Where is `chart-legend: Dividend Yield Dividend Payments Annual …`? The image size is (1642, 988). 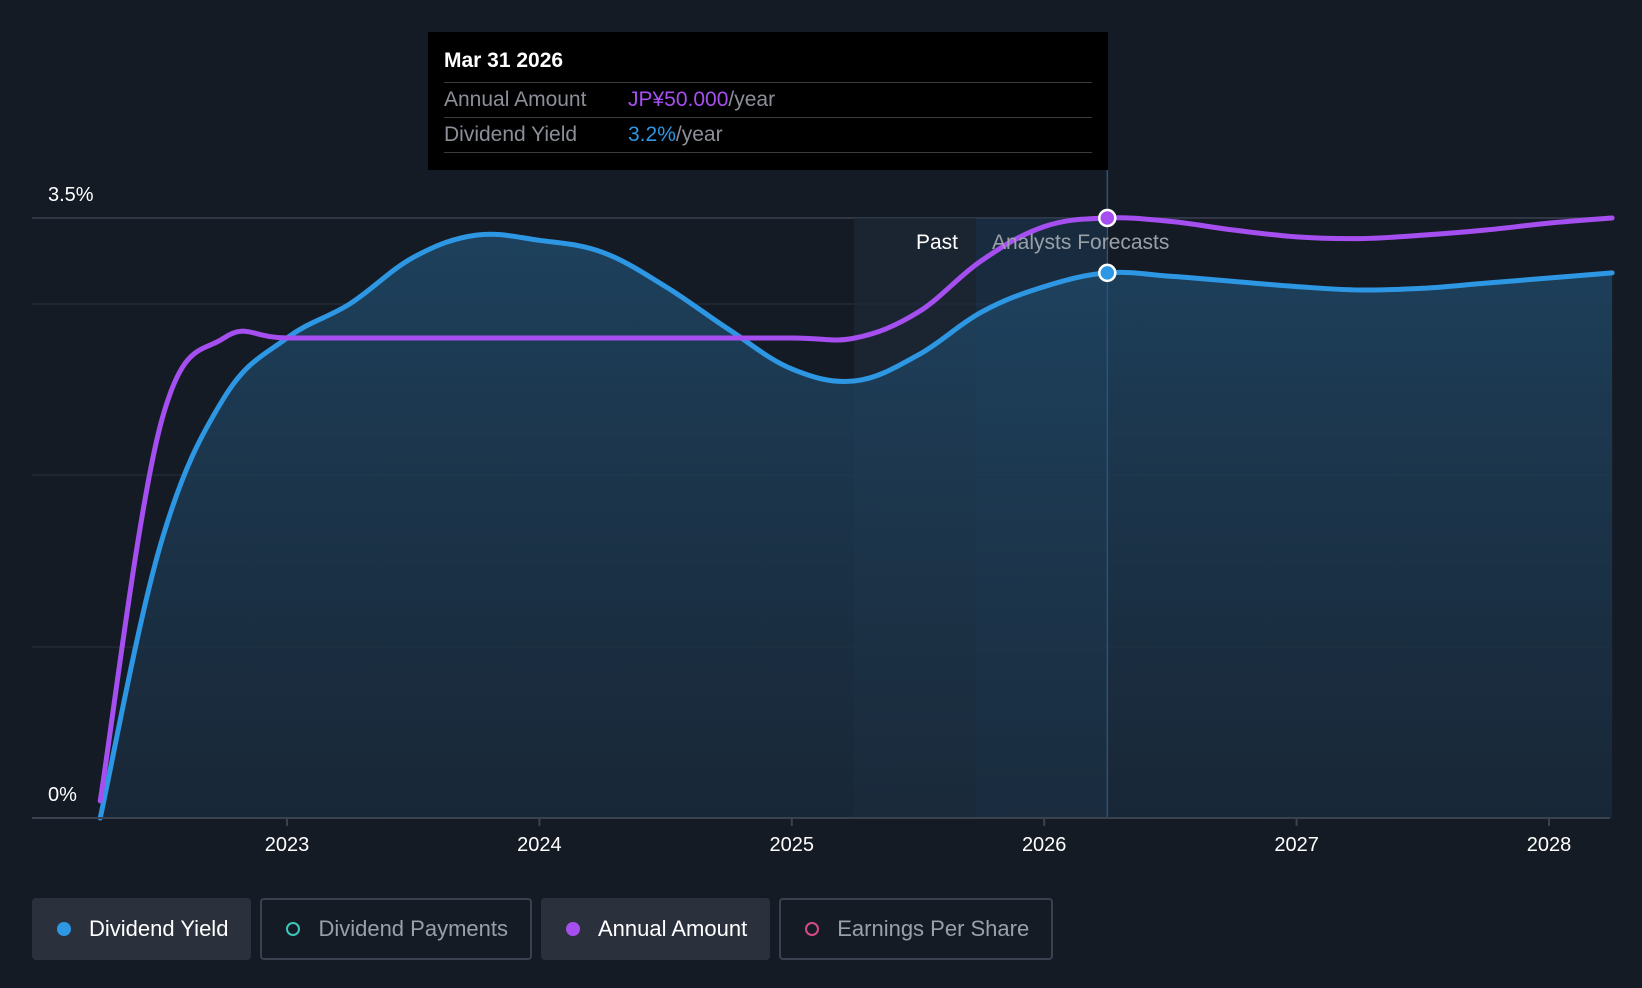
chart-legend: Dividend Yield Dividend Payments Annual … is located at coordinates (543, 929).